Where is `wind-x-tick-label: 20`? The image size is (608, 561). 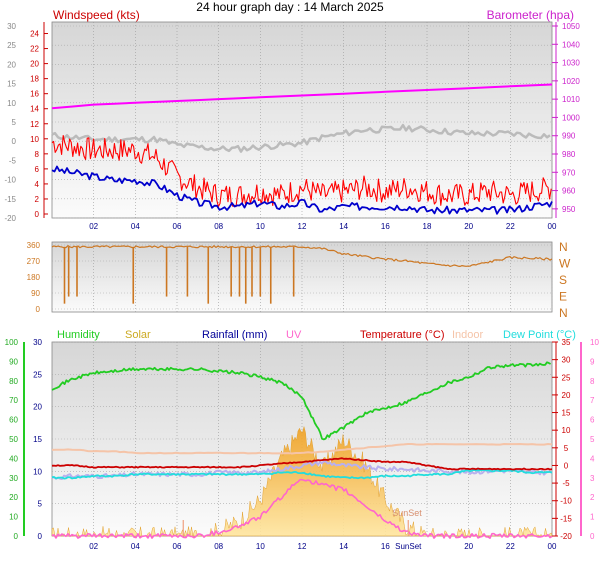
wind-x-tick-label: 20 is located at coordinates (468, 226).